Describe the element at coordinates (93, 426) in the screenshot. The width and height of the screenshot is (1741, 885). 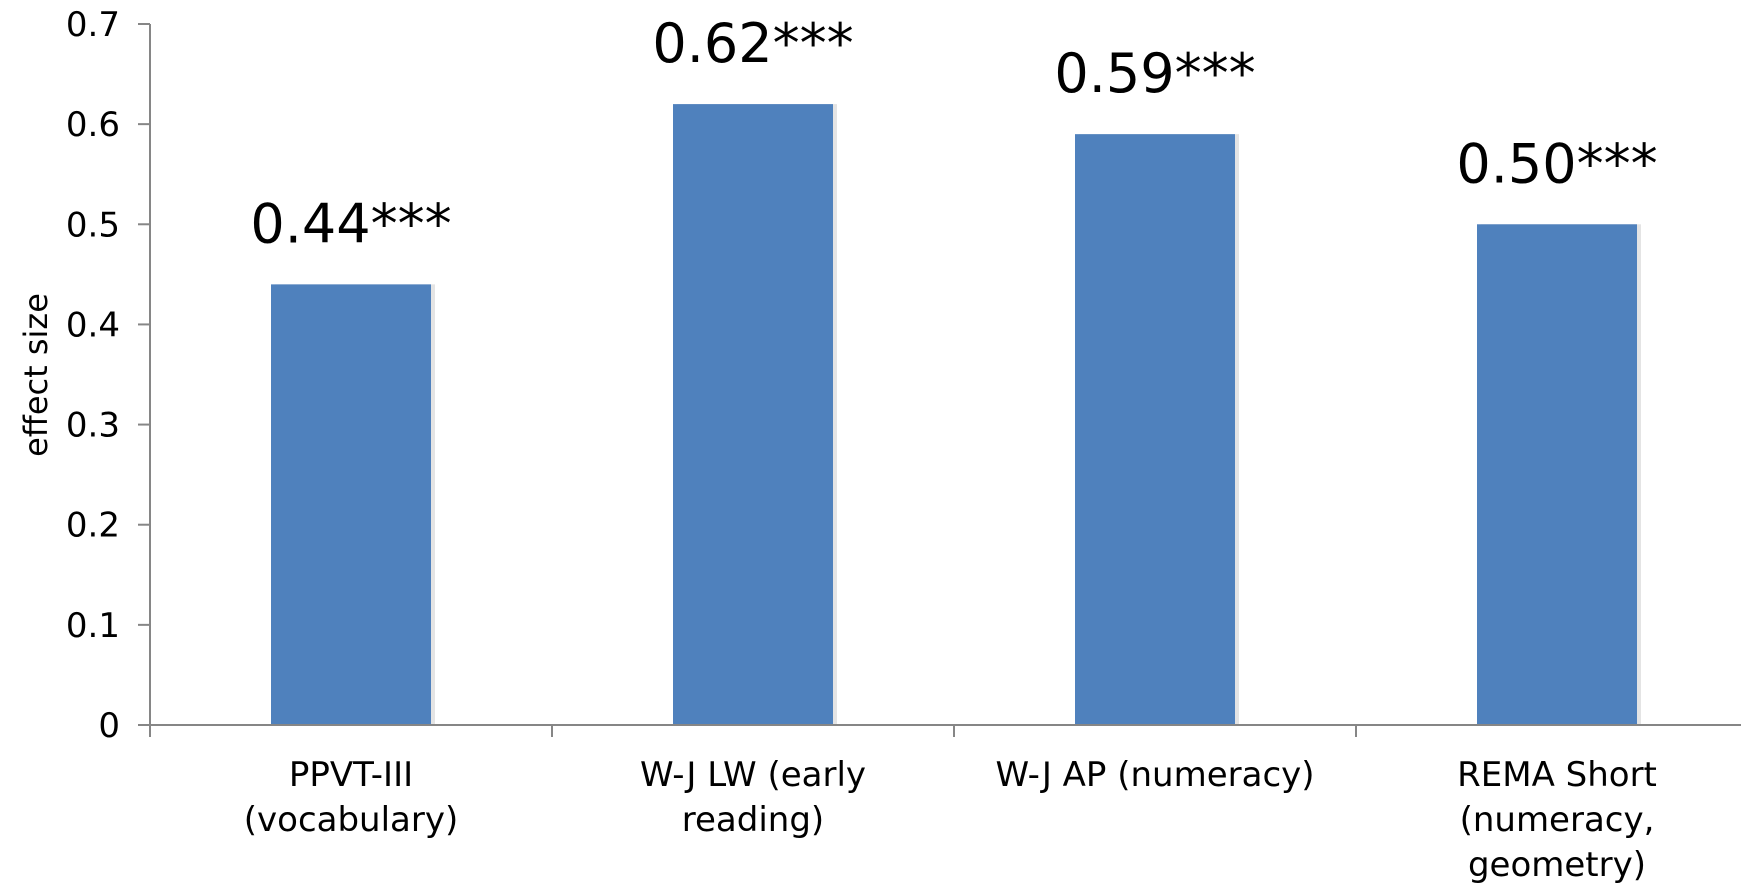
I see `y-tick-label: 0.3` at that location.